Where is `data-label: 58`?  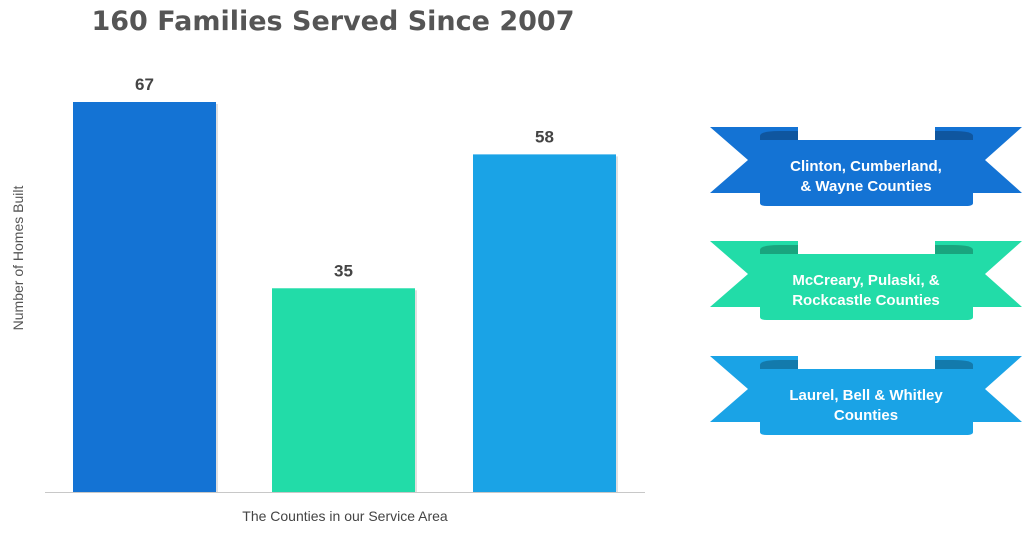
data-label: 58 is located at coordinates (544, 136).